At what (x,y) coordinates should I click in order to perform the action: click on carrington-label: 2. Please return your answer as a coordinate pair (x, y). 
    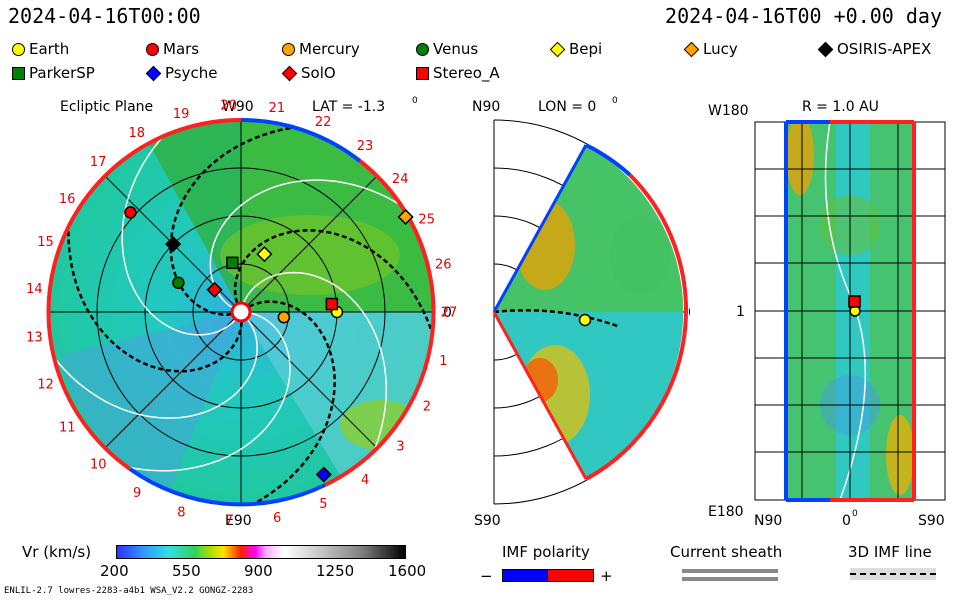
    Looking at the image, I should click on (427, 406).